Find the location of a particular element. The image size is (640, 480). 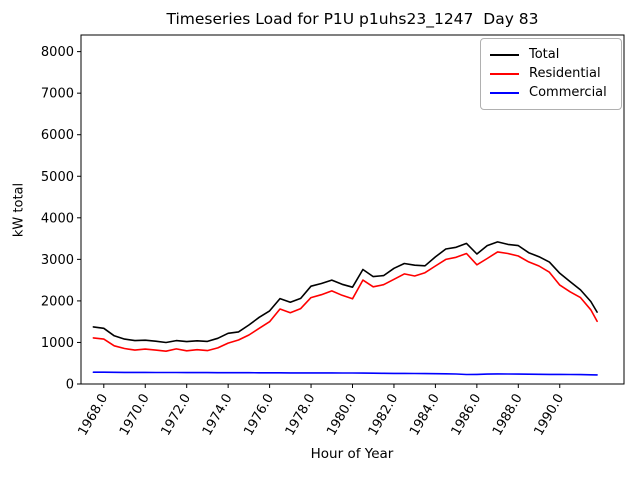

legend: Total Residential Commercial is located at coordinates (551, 74).